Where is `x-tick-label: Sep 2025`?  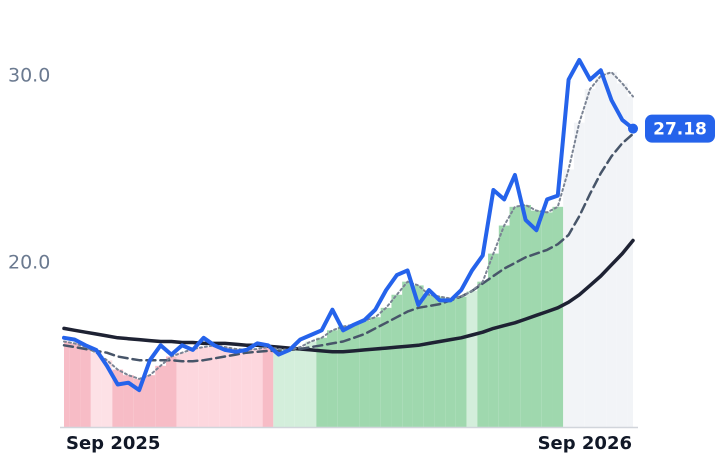 x-tick-label: Sep 2025 is located at coordinates (113, 443).